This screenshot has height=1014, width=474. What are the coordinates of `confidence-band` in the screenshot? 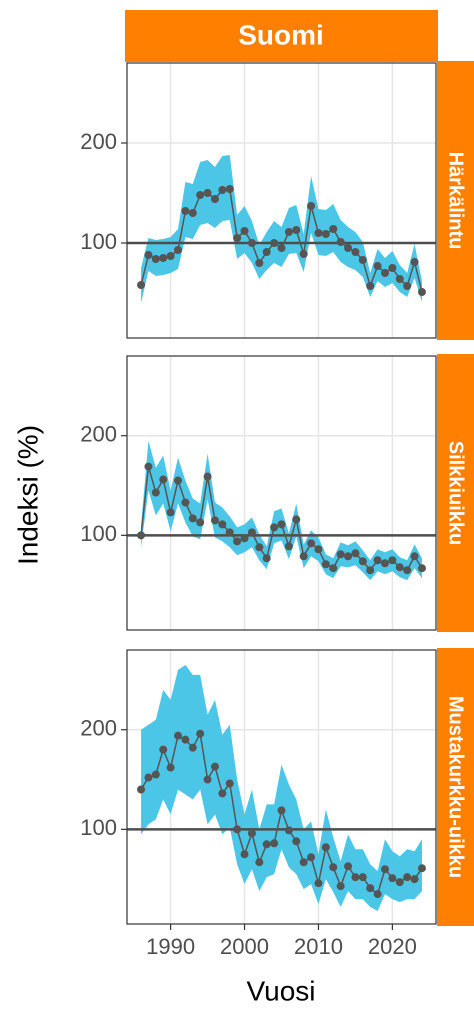 It's located at (281, 788).